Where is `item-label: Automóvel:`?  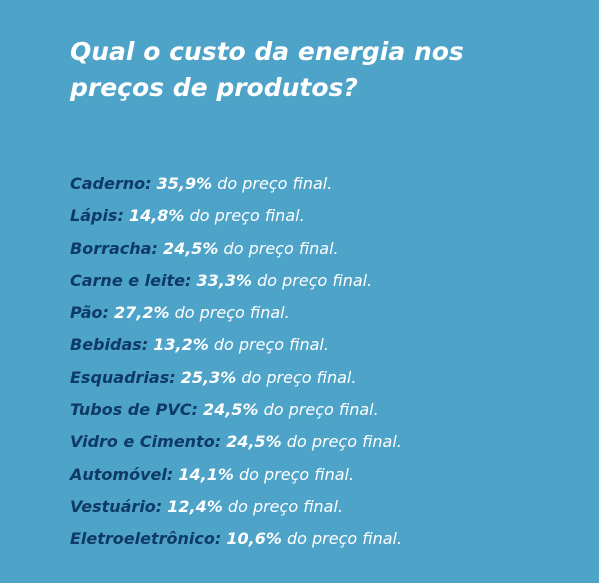 item-label: Automóvel: is located at coordinates (122, 474).